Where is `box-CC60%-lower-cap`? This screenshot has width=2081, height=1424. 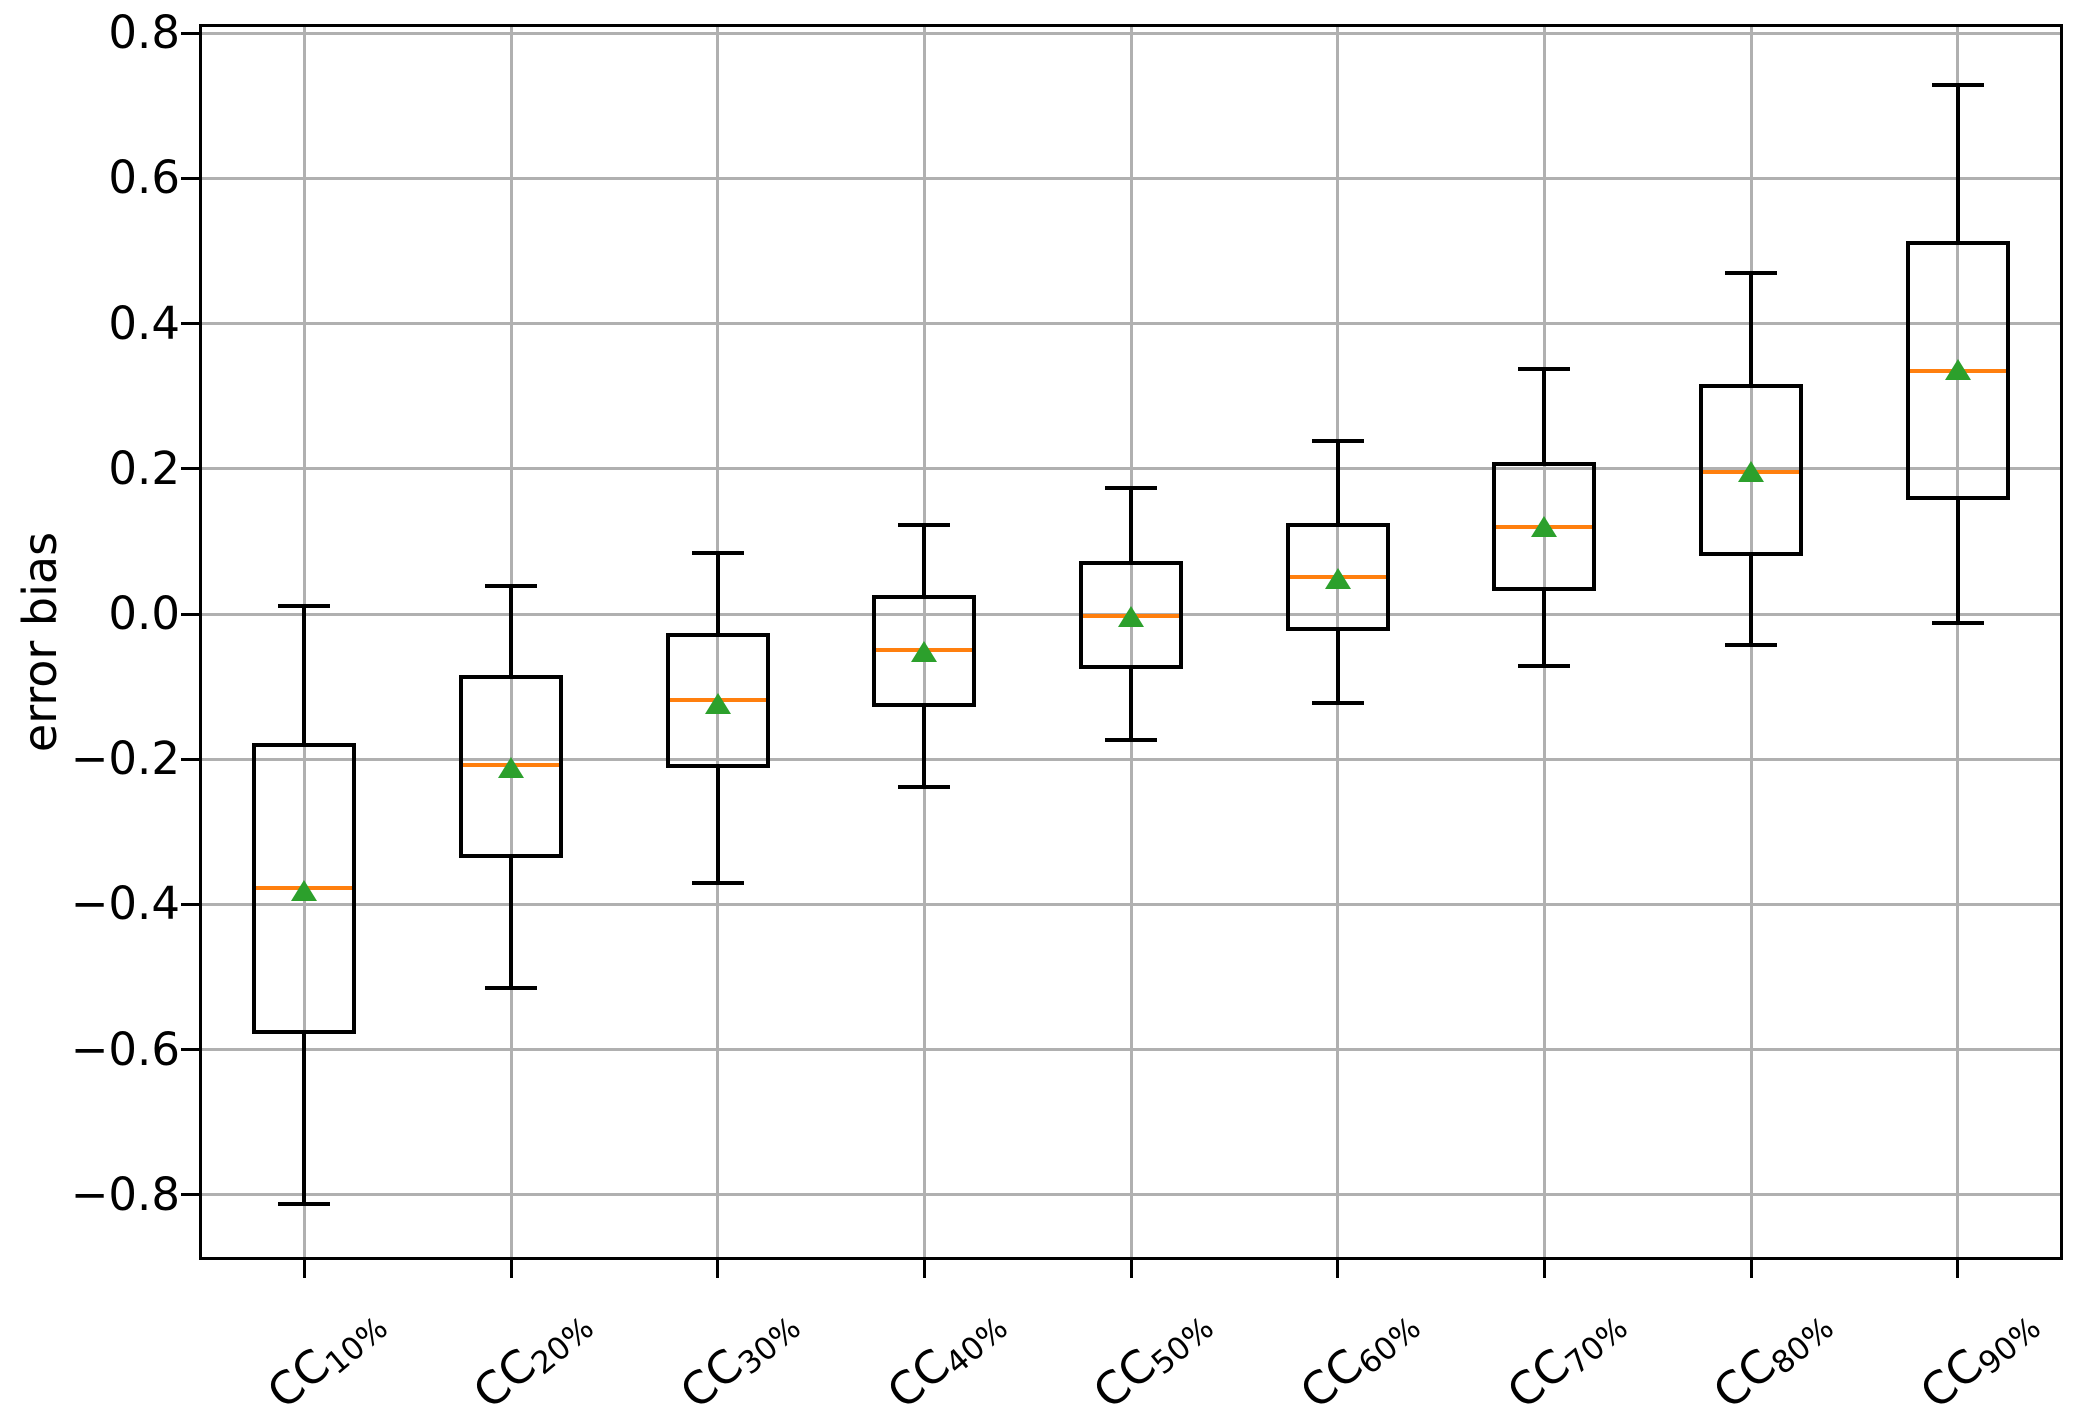 box-CC60%-lower-cap is located at coordinates (1337, 702).